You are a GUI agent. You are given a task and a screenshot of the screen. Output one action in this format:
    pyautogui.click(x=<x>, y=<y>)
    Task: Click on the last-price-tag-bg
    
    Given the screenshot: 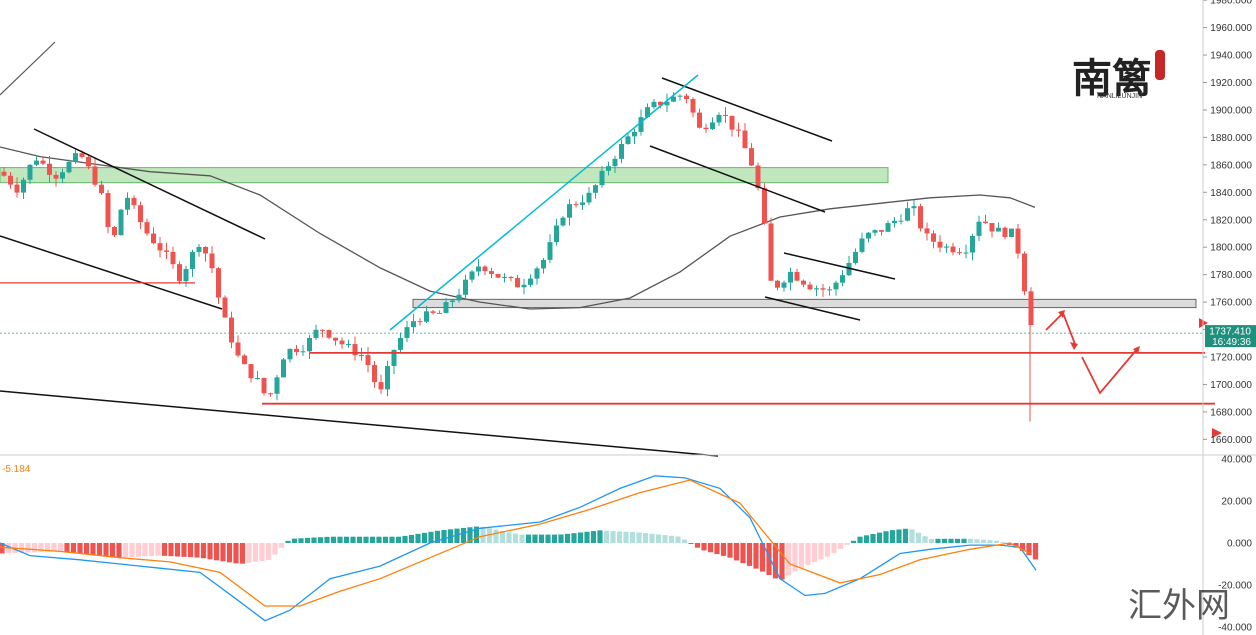 What is the action you would take?
    pyautogui.click(x=1230, y=336)
    